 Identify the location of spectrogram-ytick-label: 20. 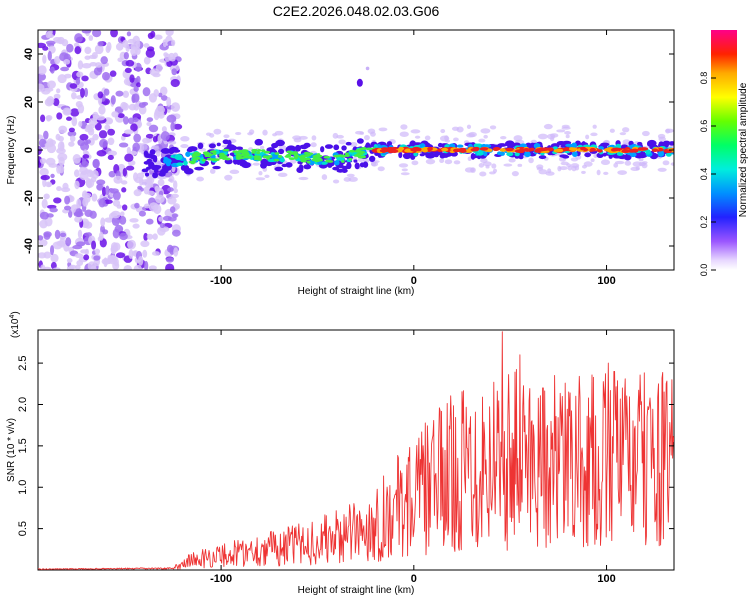
(29, 102).